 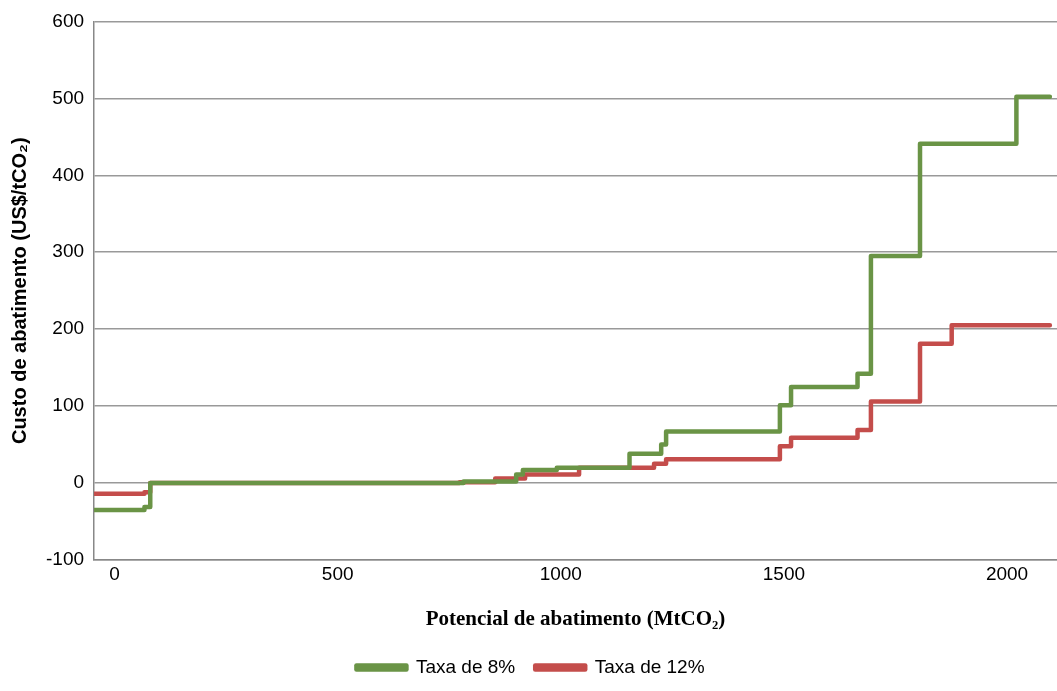 What do you see at coordinates (68, 328) in the screenshot?
I see `y-tick-label: 200` at bounding box center [68, 328].